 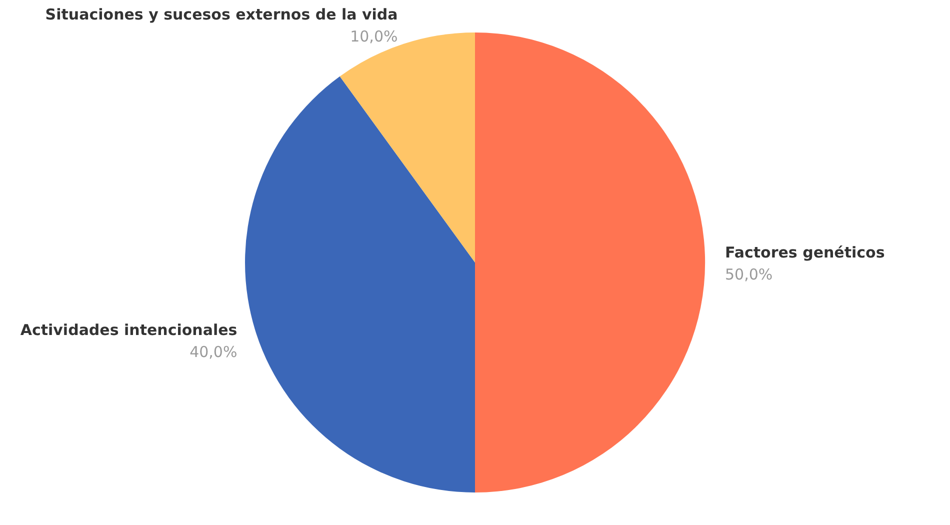 What do you see at coordinates (374, 37) in the screenshot?
I see `data-label: 10,0%` at bounding box center [374, 37].